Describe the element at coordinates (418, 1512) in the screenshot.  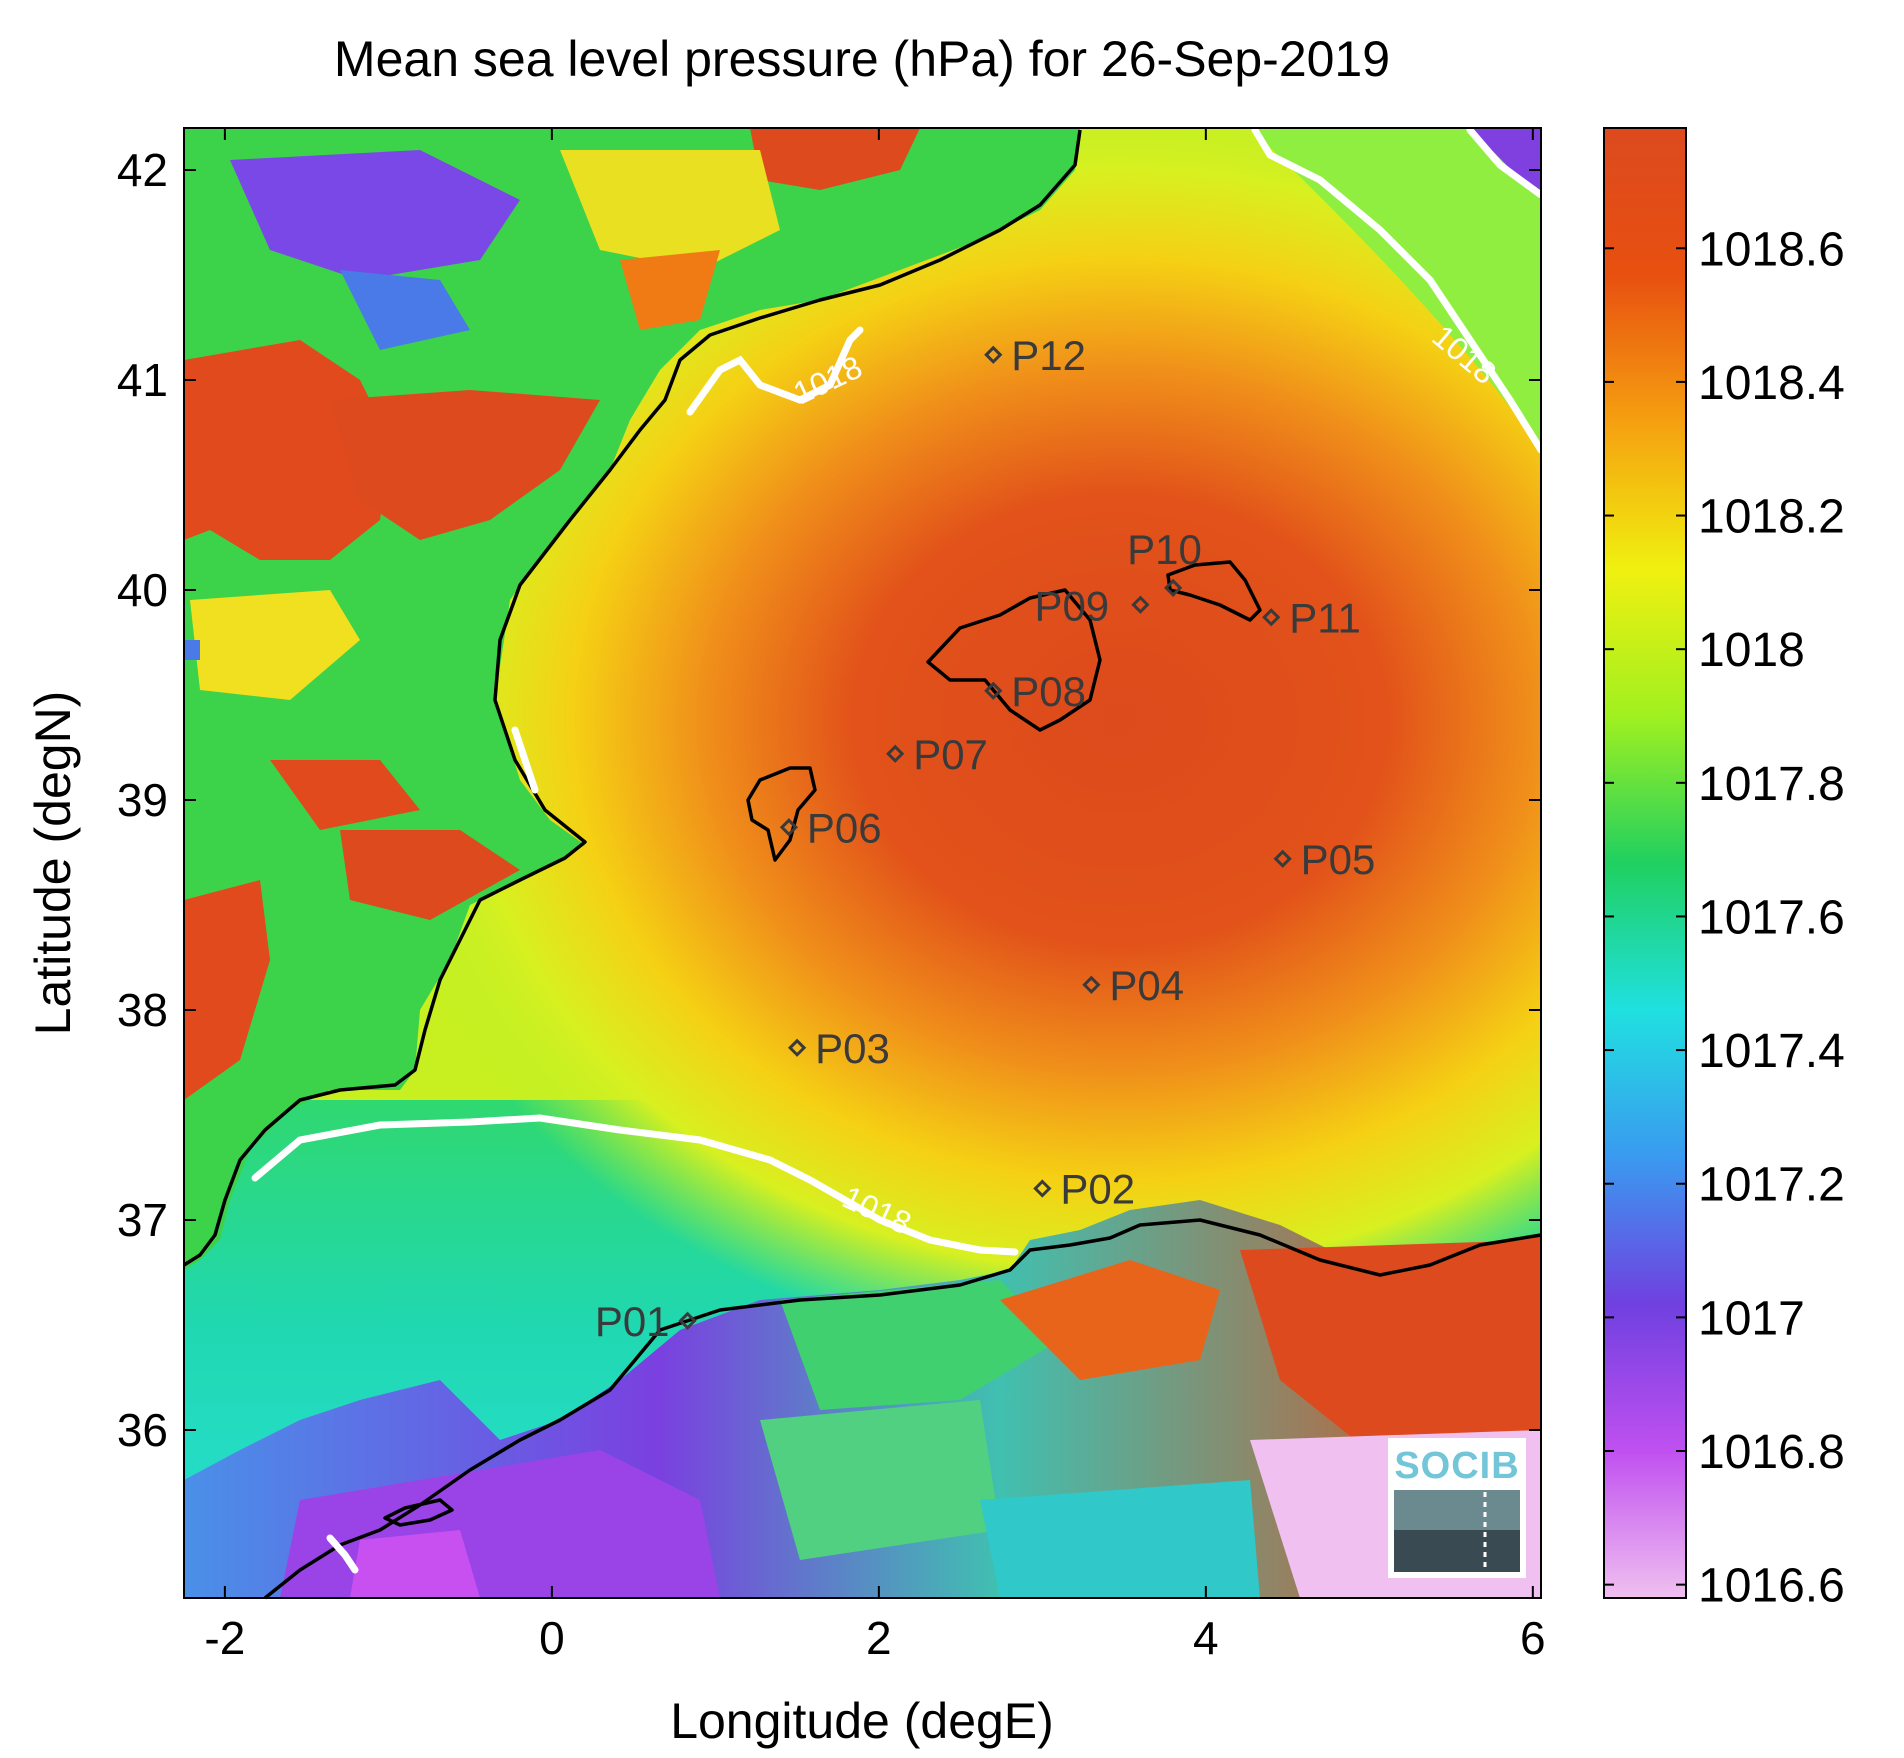
I see `alboran-island` at that location.